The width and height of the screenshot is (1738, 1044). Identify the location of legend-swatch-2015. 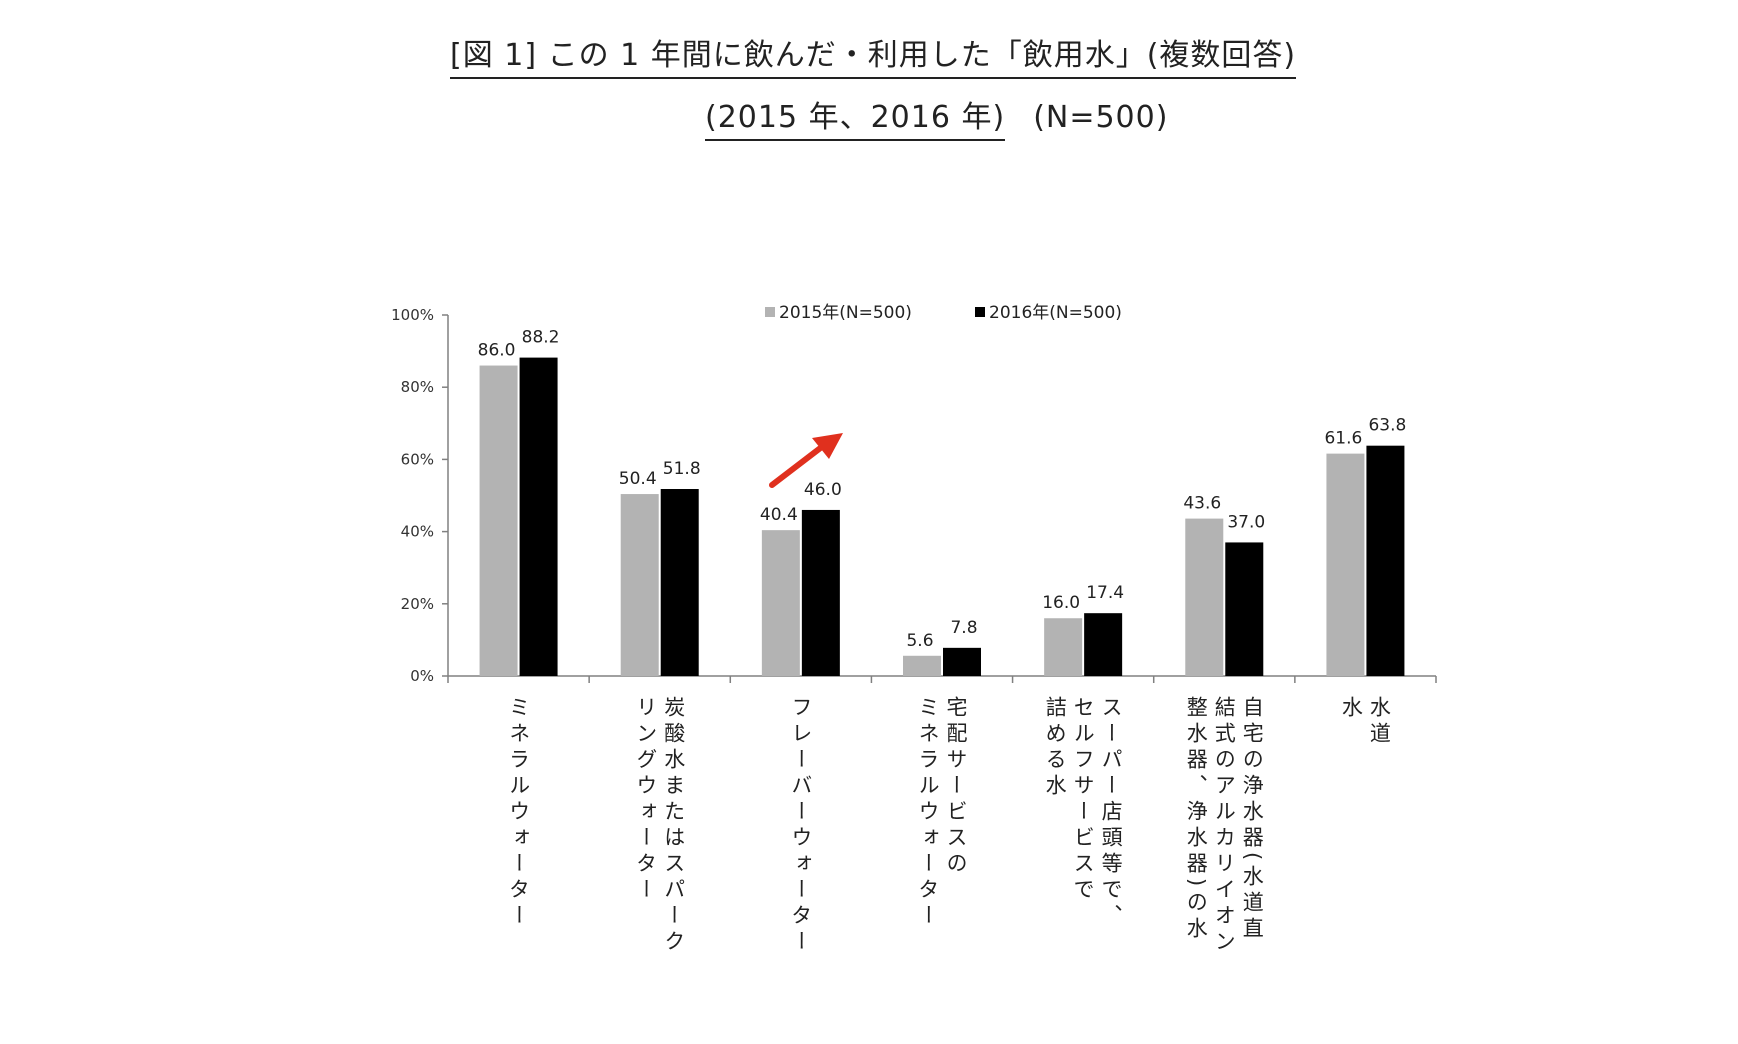
(770, 312).